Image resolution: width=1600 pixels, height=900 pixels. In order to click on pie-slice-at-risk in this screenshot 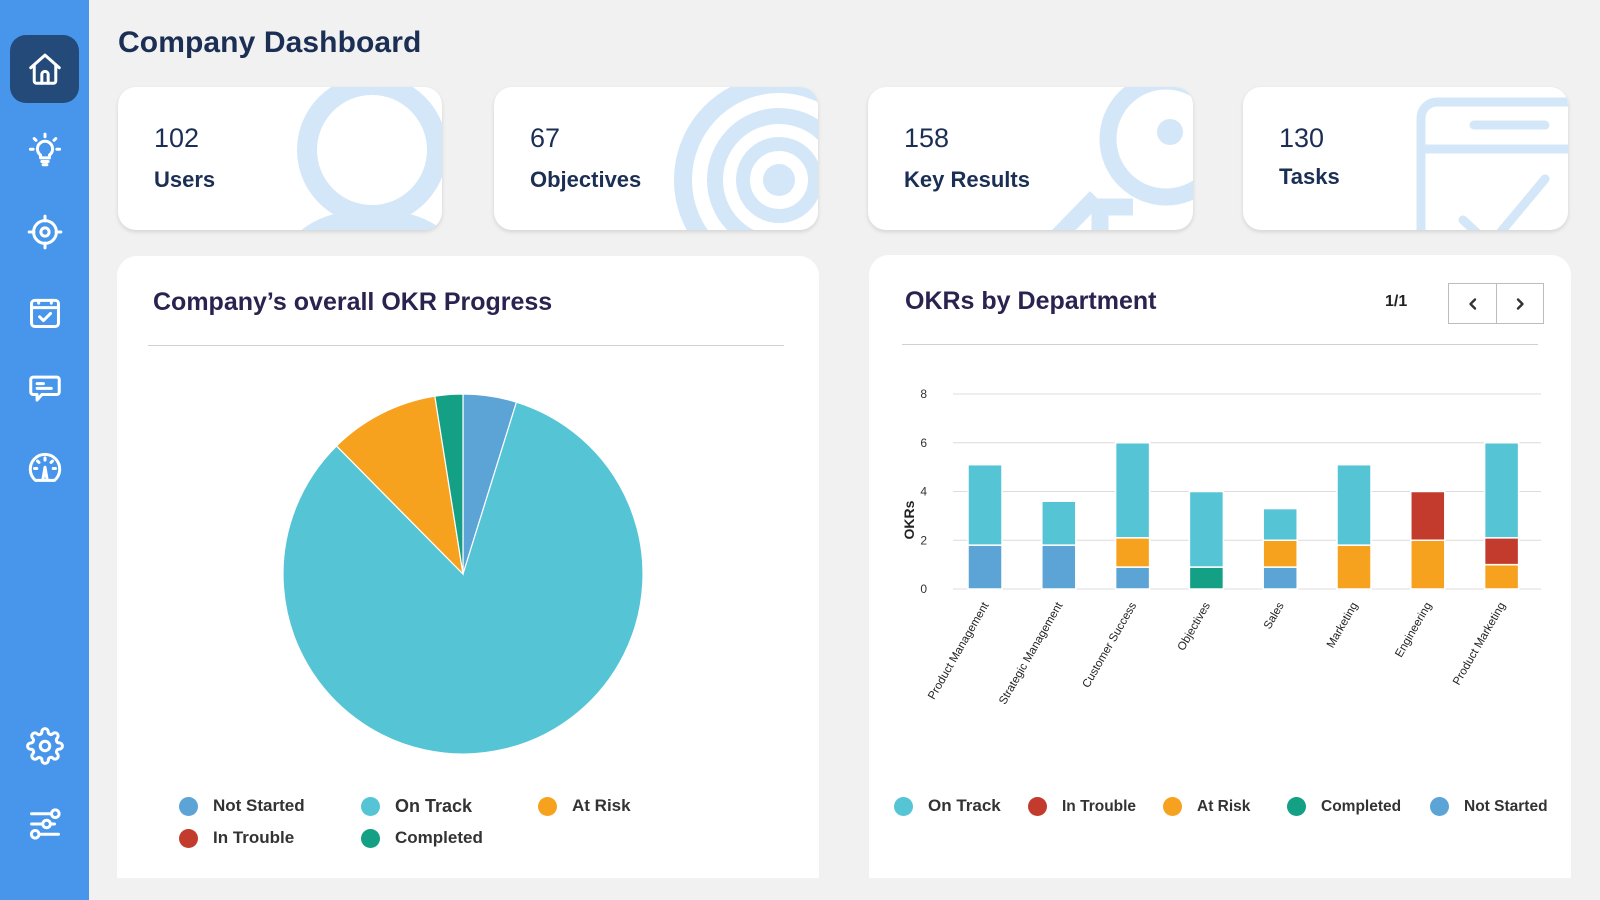, I will do `click(399, 485)`.